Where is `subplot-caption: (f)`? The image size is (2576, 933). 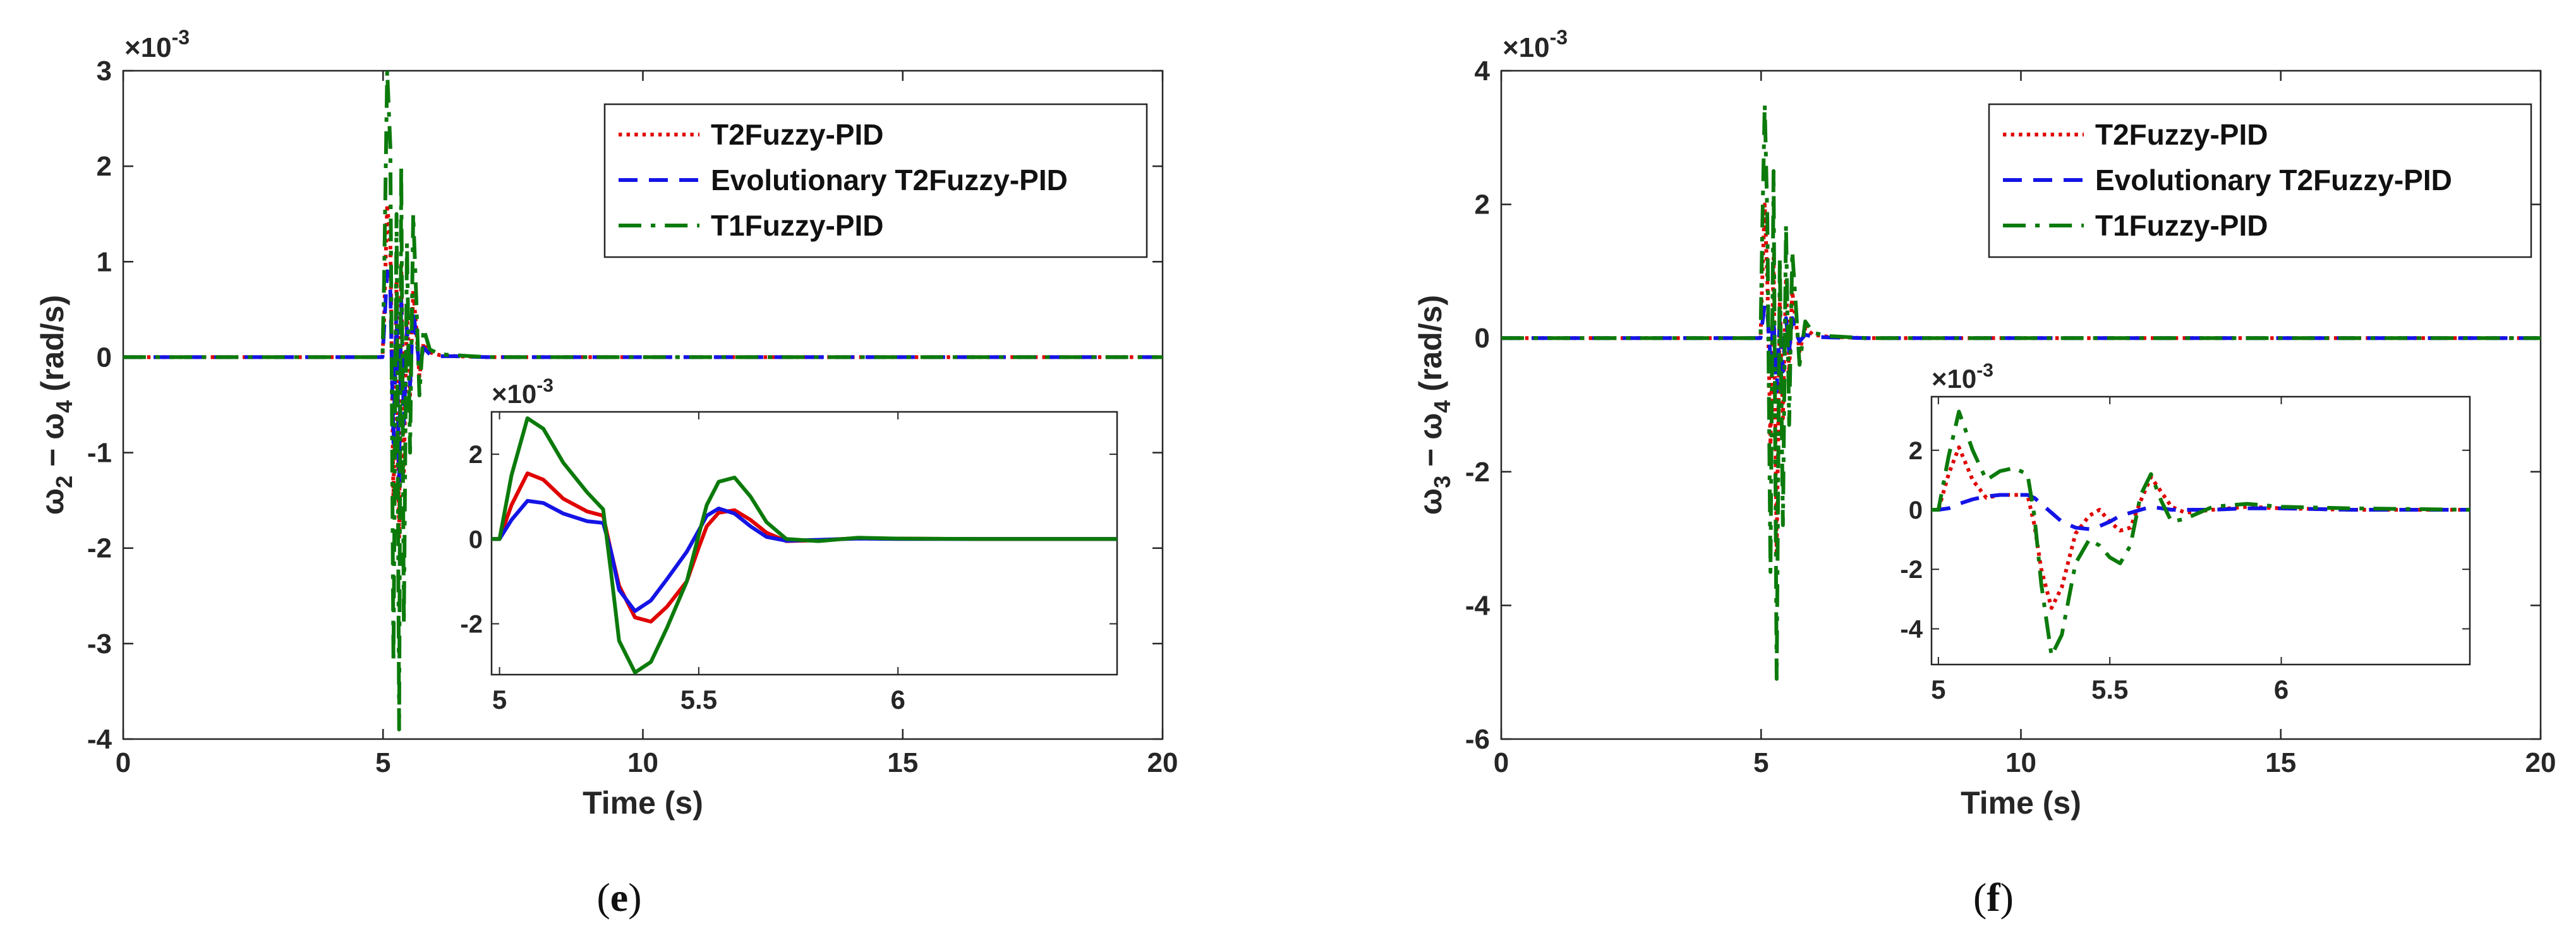 subplot-caption: (f) is located at coordinates (1993, 897).